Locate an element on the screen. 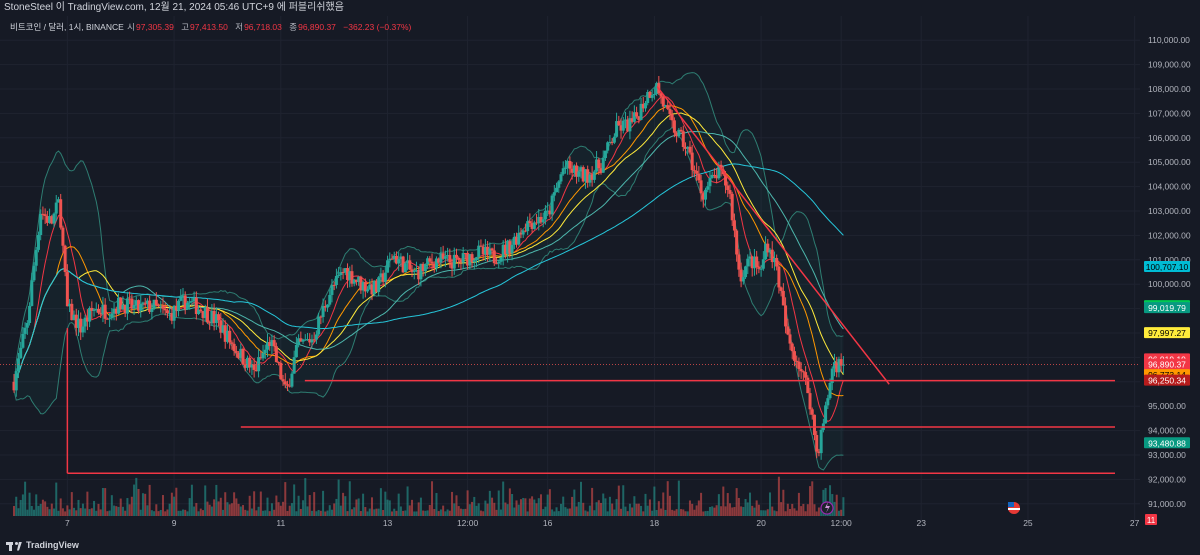 This screenshot has width=1200, height=555. time-tick-label: 13 is located at coordinates (388, 523).